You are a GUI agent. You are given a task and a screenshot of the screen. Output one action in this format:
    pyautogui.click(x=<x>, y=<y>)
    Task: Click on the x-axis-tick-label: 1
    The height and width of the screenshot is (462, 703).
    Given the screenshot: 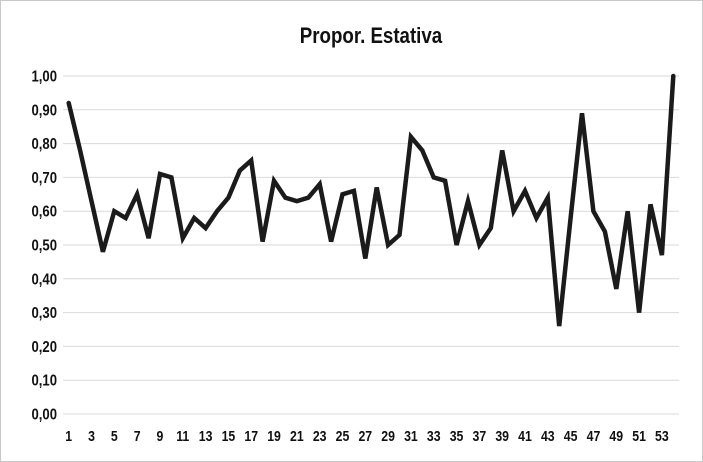 What is the action you would take?
    pyautogui.click(x=68, y=436)
    